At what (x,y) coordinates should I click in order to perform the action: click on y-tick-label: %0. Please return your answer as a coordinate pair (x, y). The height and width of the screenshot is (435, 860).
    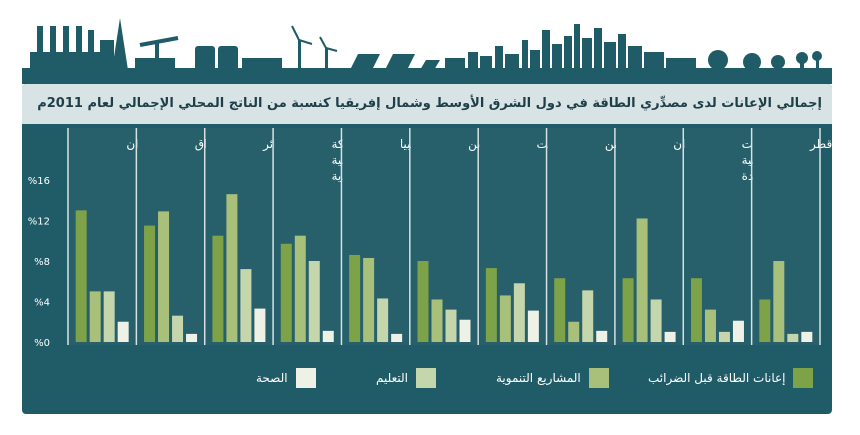
    Looking at the image, I should click on (42, 343).